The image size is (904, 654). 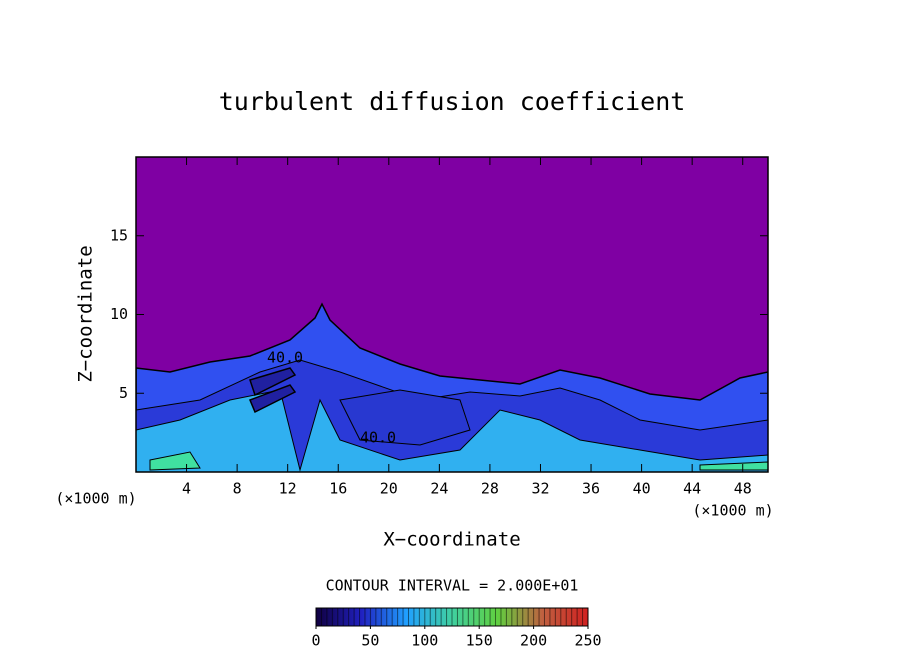 I want to click on contour-interval: CONTOUR INTERVAL = 2.000E+01, so click(x=452, y=586).